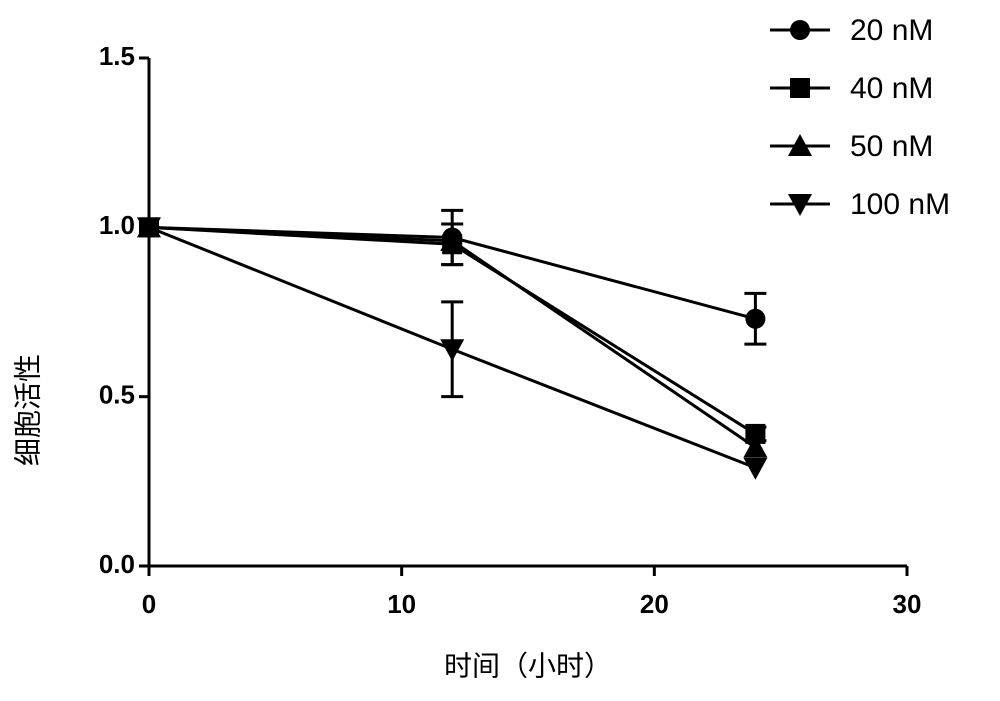 The width and height of the screenshot is (1000, 701). Describe the element at coordinates (891, 88) in the screenshot. I see `legend-label: 40 nM` at that location.